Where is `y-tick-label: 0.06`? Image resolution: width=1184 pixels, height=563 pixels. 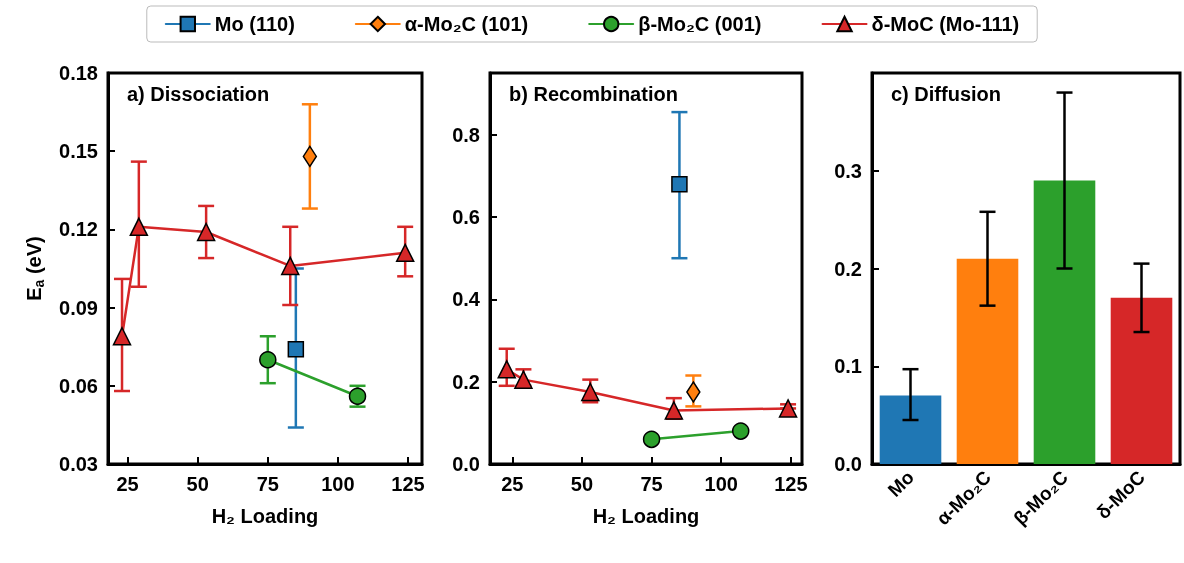 y-tick-label: 0.06 is located at coordinates (78, 385).